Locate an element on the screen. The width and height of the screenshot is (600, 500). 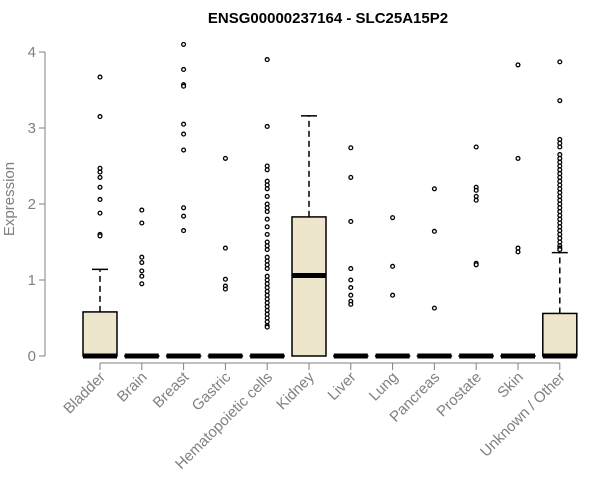
x-tick-label: Skin is located at coordinates (510, 385).